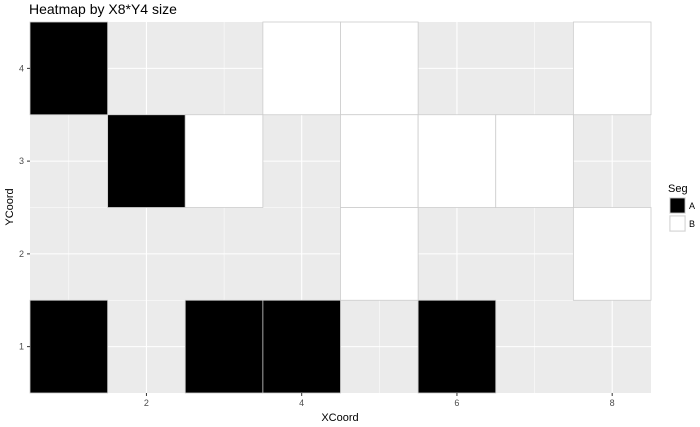  I want to click on x-tick-label: 6, so click(456, 403).